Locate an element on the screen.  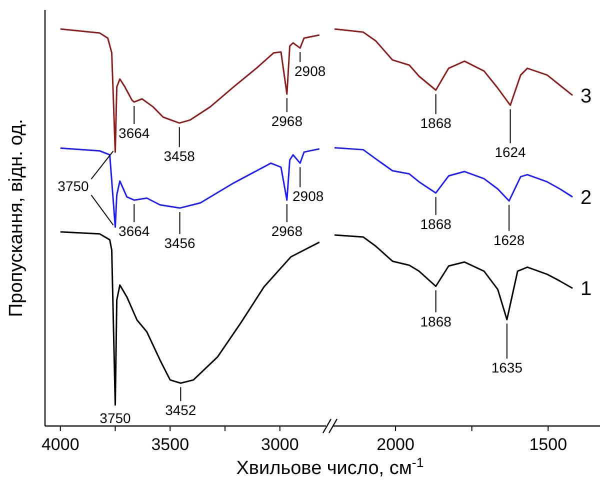
x-tick-label: 4000 is located at coordinates (60, 444).